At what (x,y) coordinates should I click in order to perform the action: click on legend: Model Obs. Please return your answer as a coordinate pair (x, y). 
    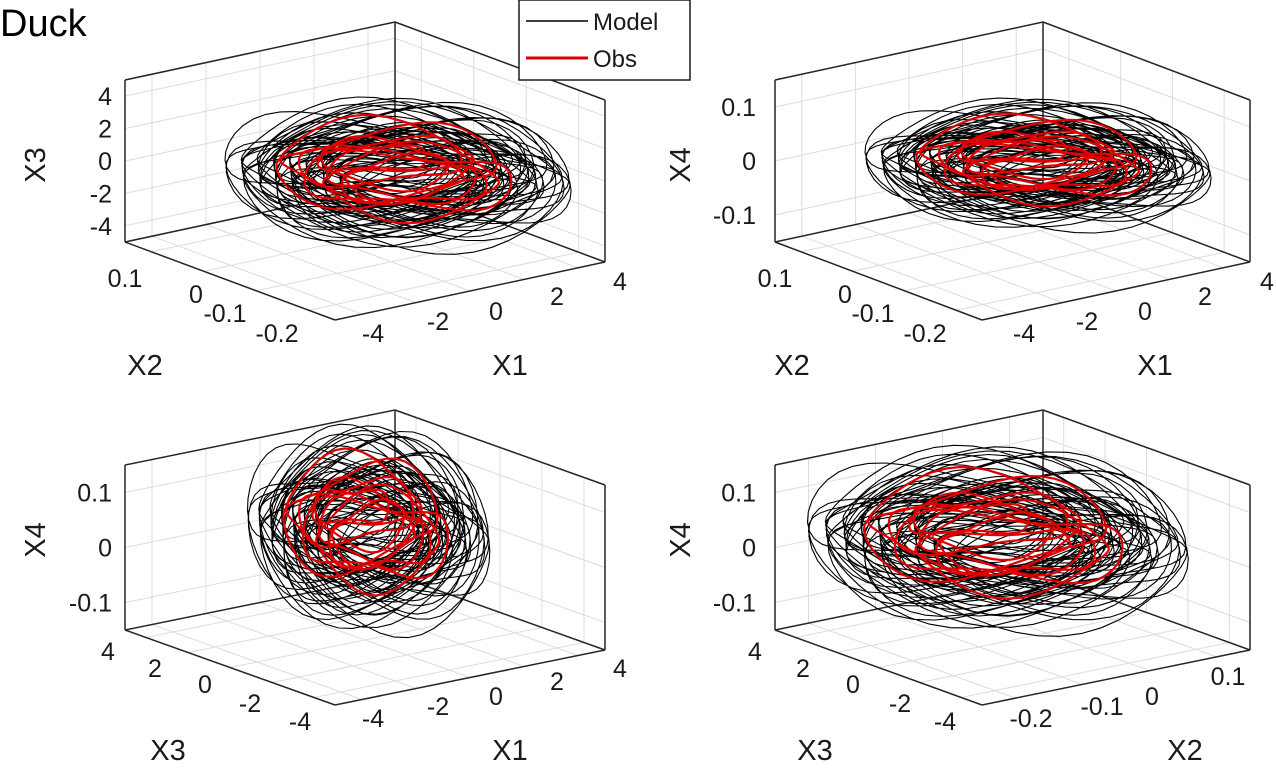
    Looking at the image, I should click on (604, 40).